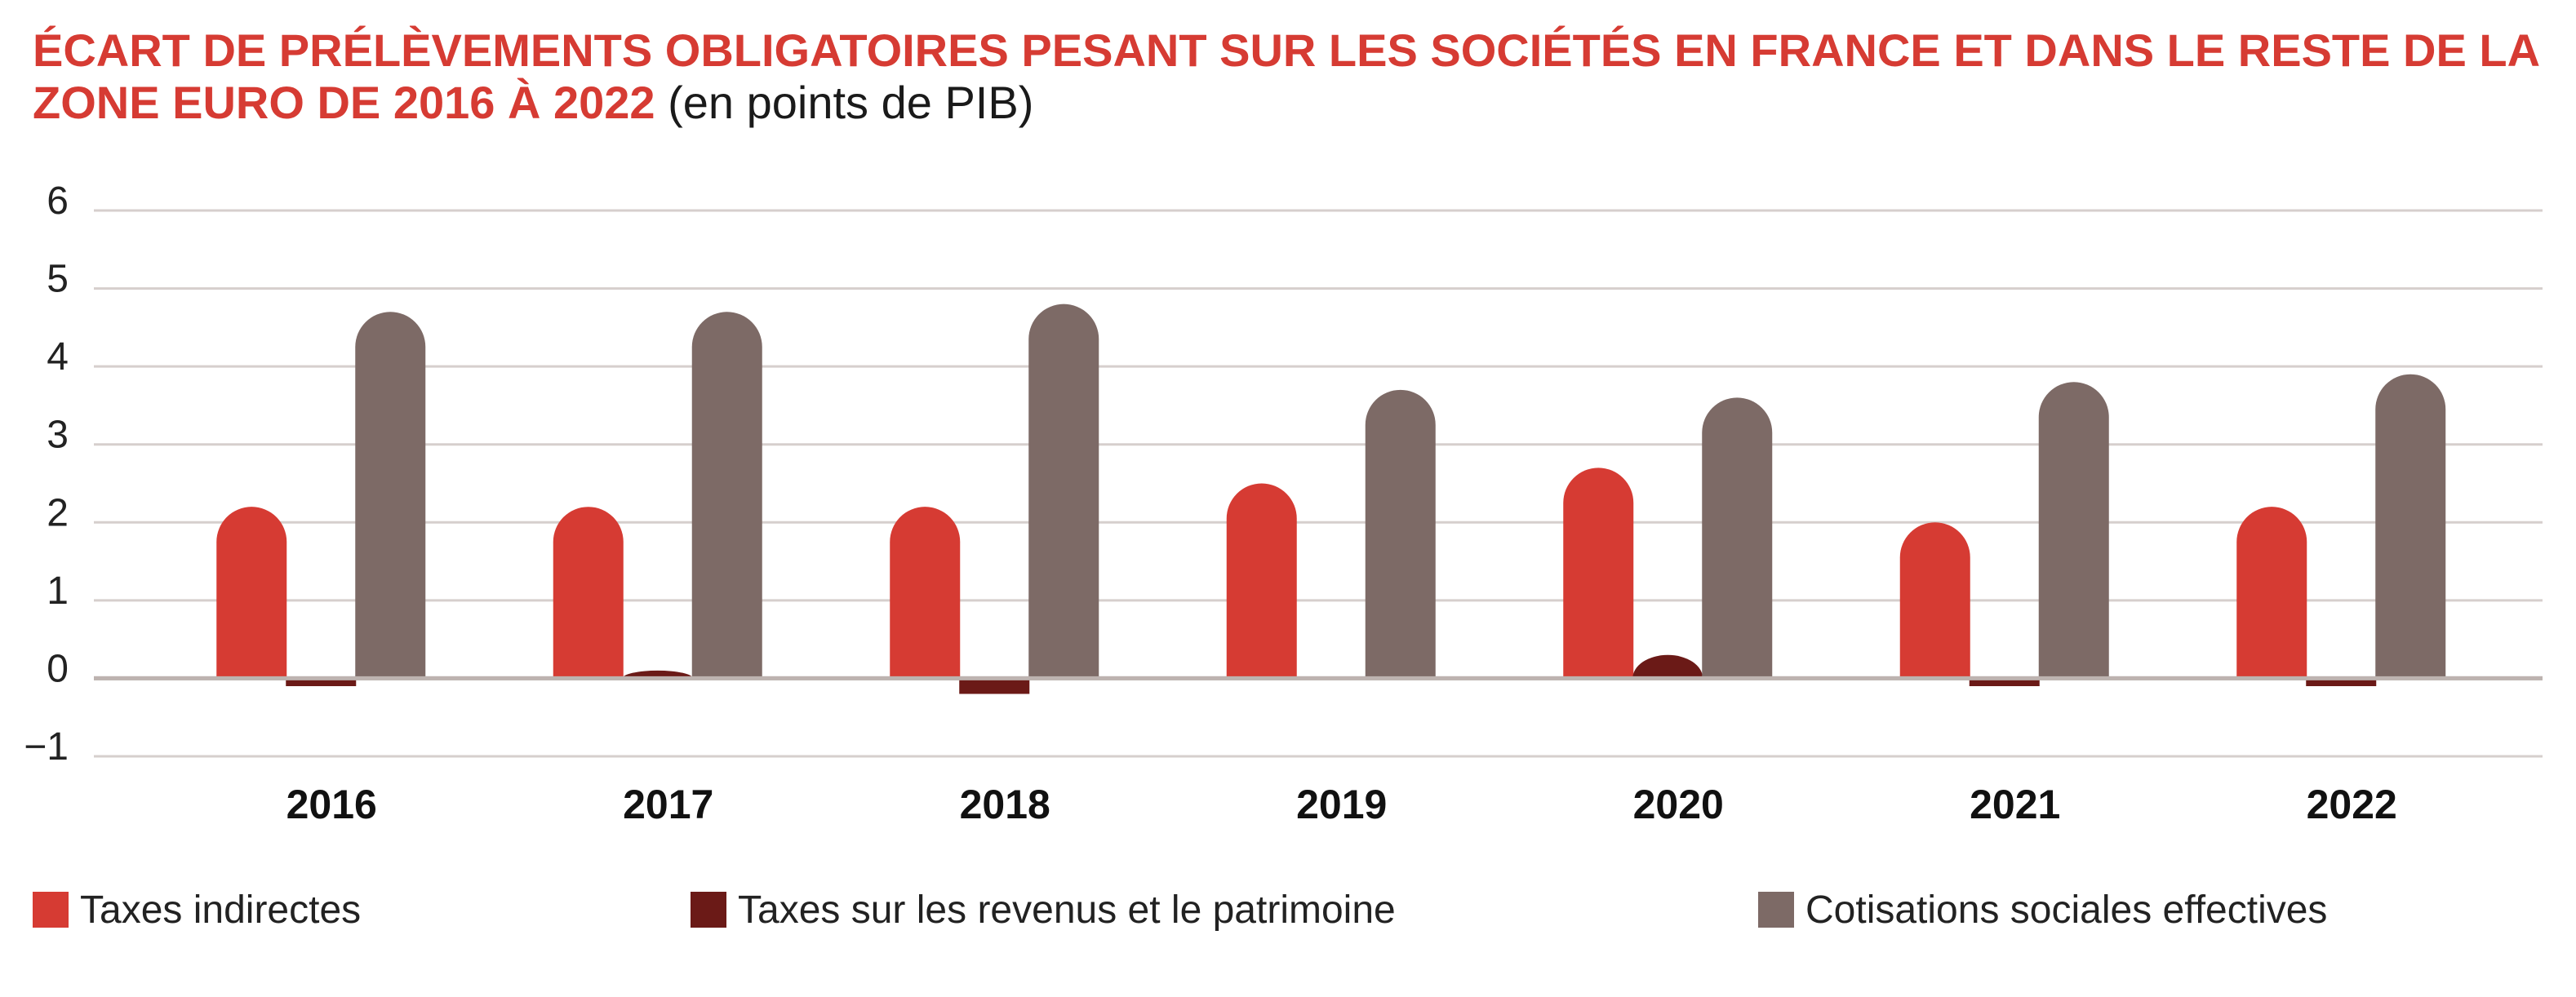 The height and width of the screenshot is (997, 2576). I want to click on x-tick-label: 2016, so click(331, 804).